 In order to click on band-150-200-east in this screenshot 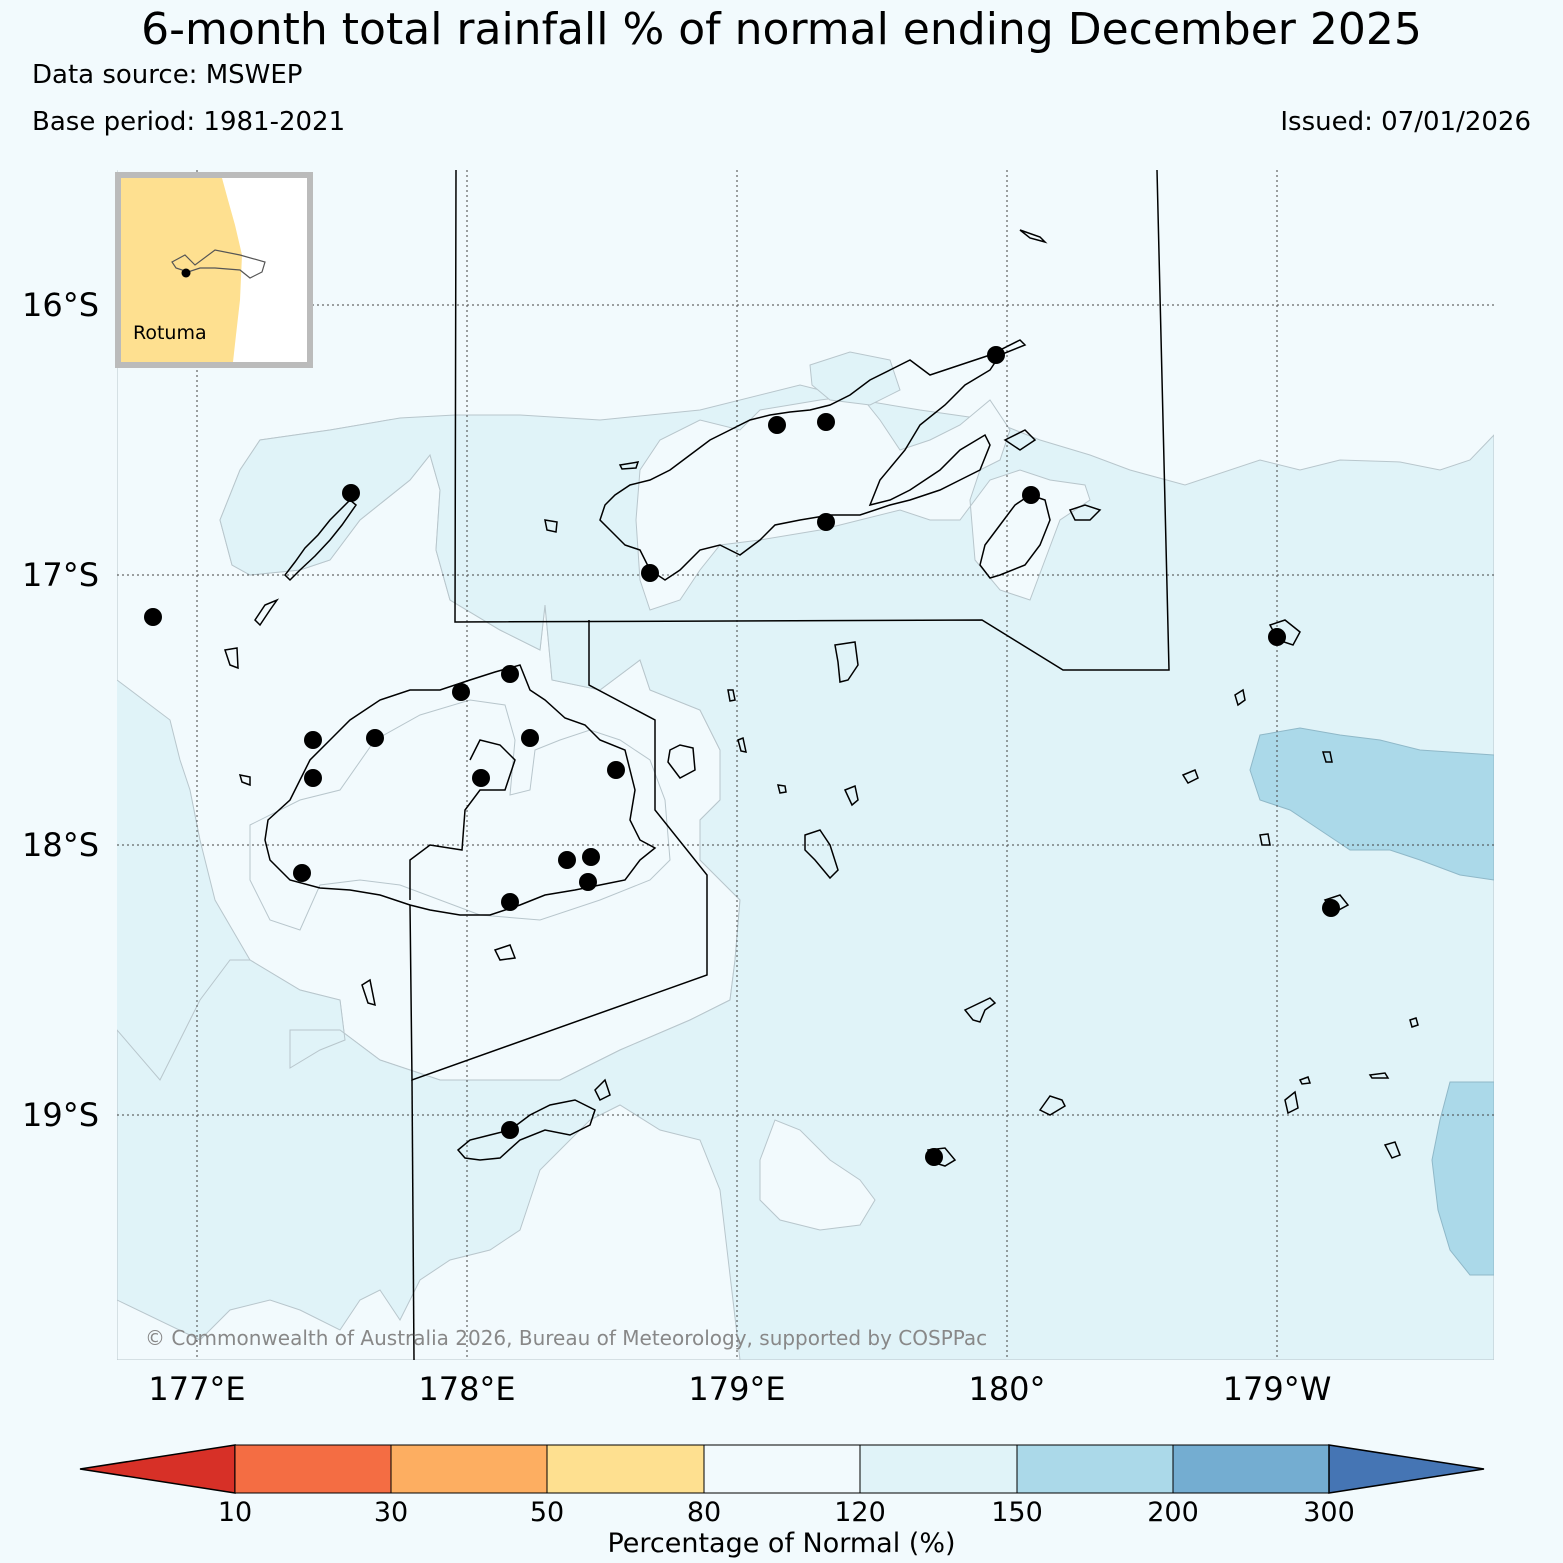, I will do `click(1371, 804)`.